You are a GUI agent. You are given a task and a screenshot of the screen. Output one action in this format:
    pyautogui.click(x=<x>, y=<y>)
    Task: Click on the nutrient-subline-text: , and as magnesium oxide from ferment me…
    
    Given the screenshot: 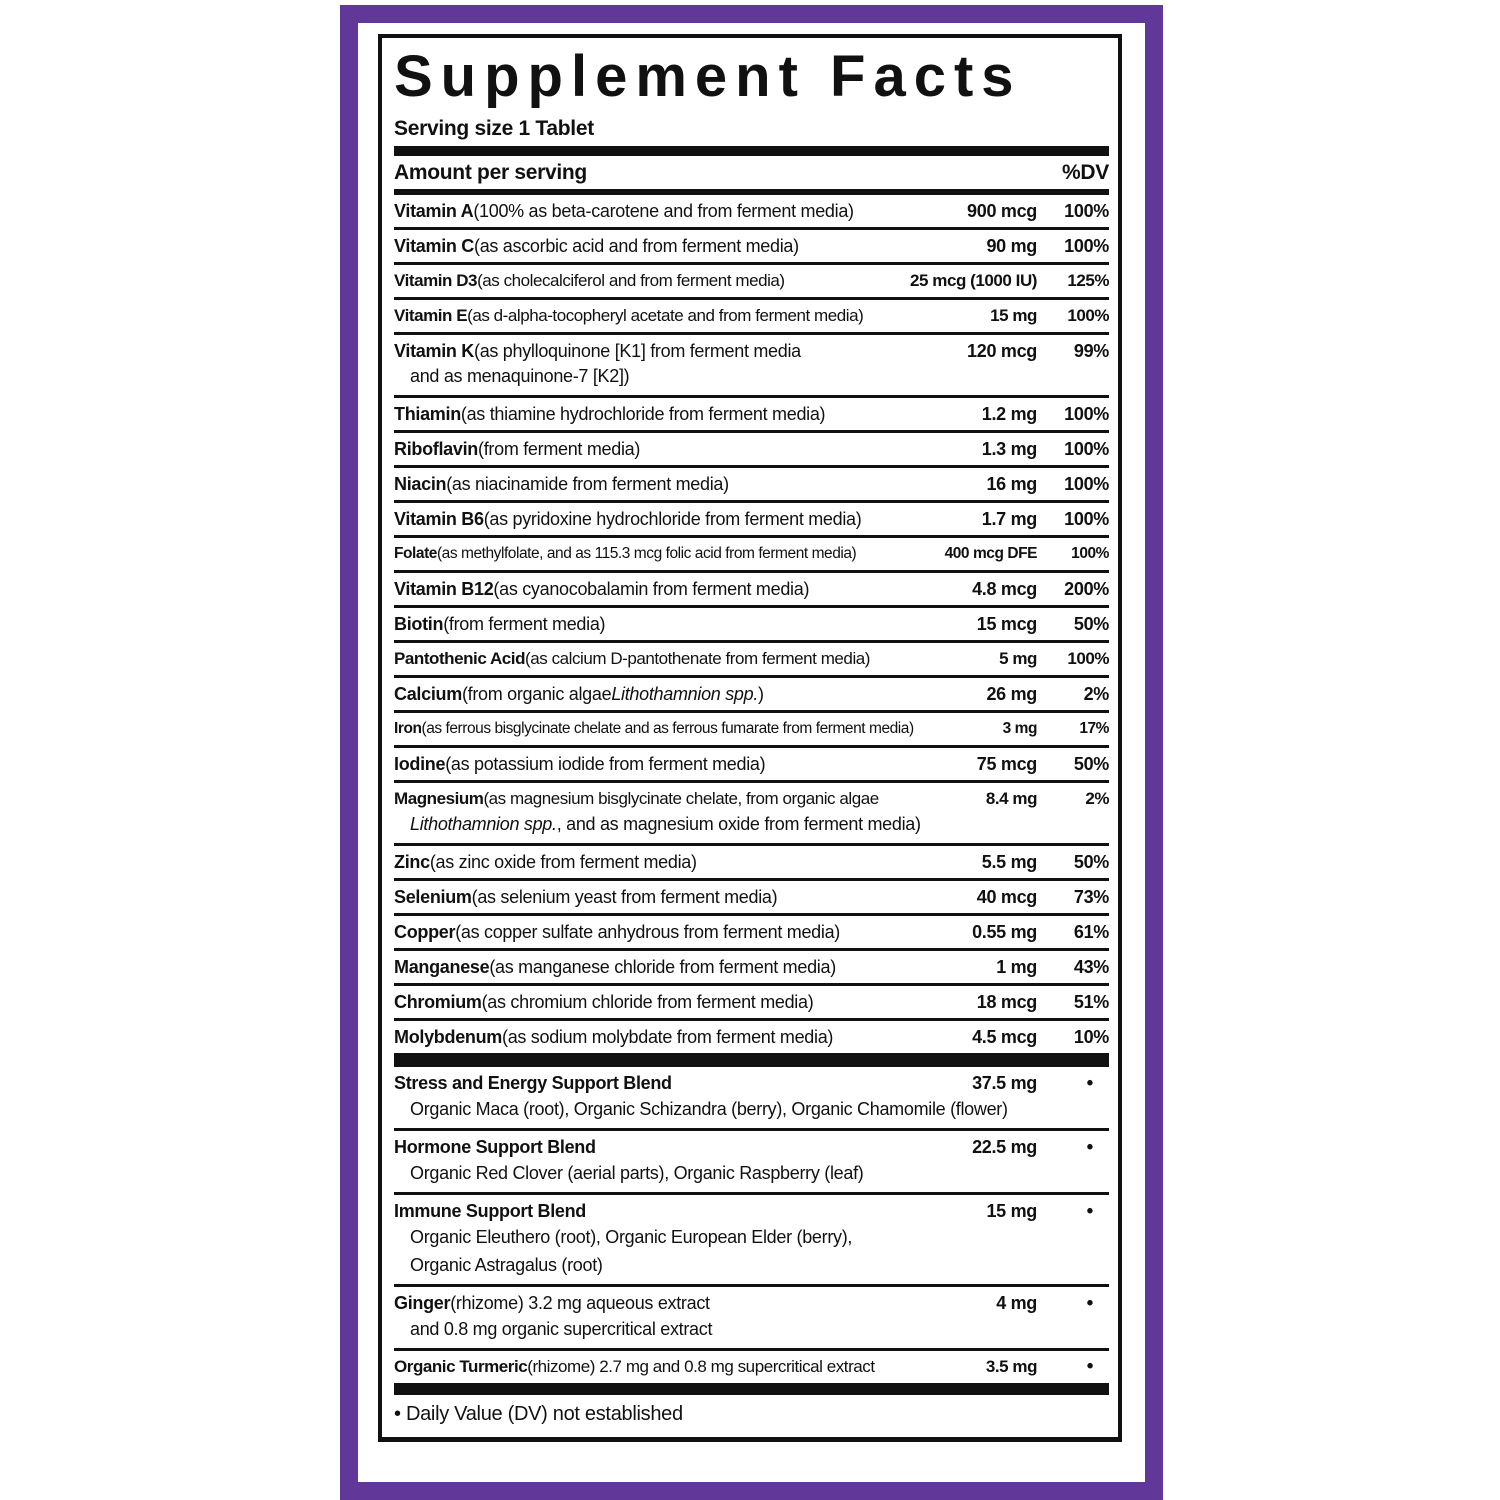 What is the action you would take?
    pyautogui.click(x=738, y=824)
    